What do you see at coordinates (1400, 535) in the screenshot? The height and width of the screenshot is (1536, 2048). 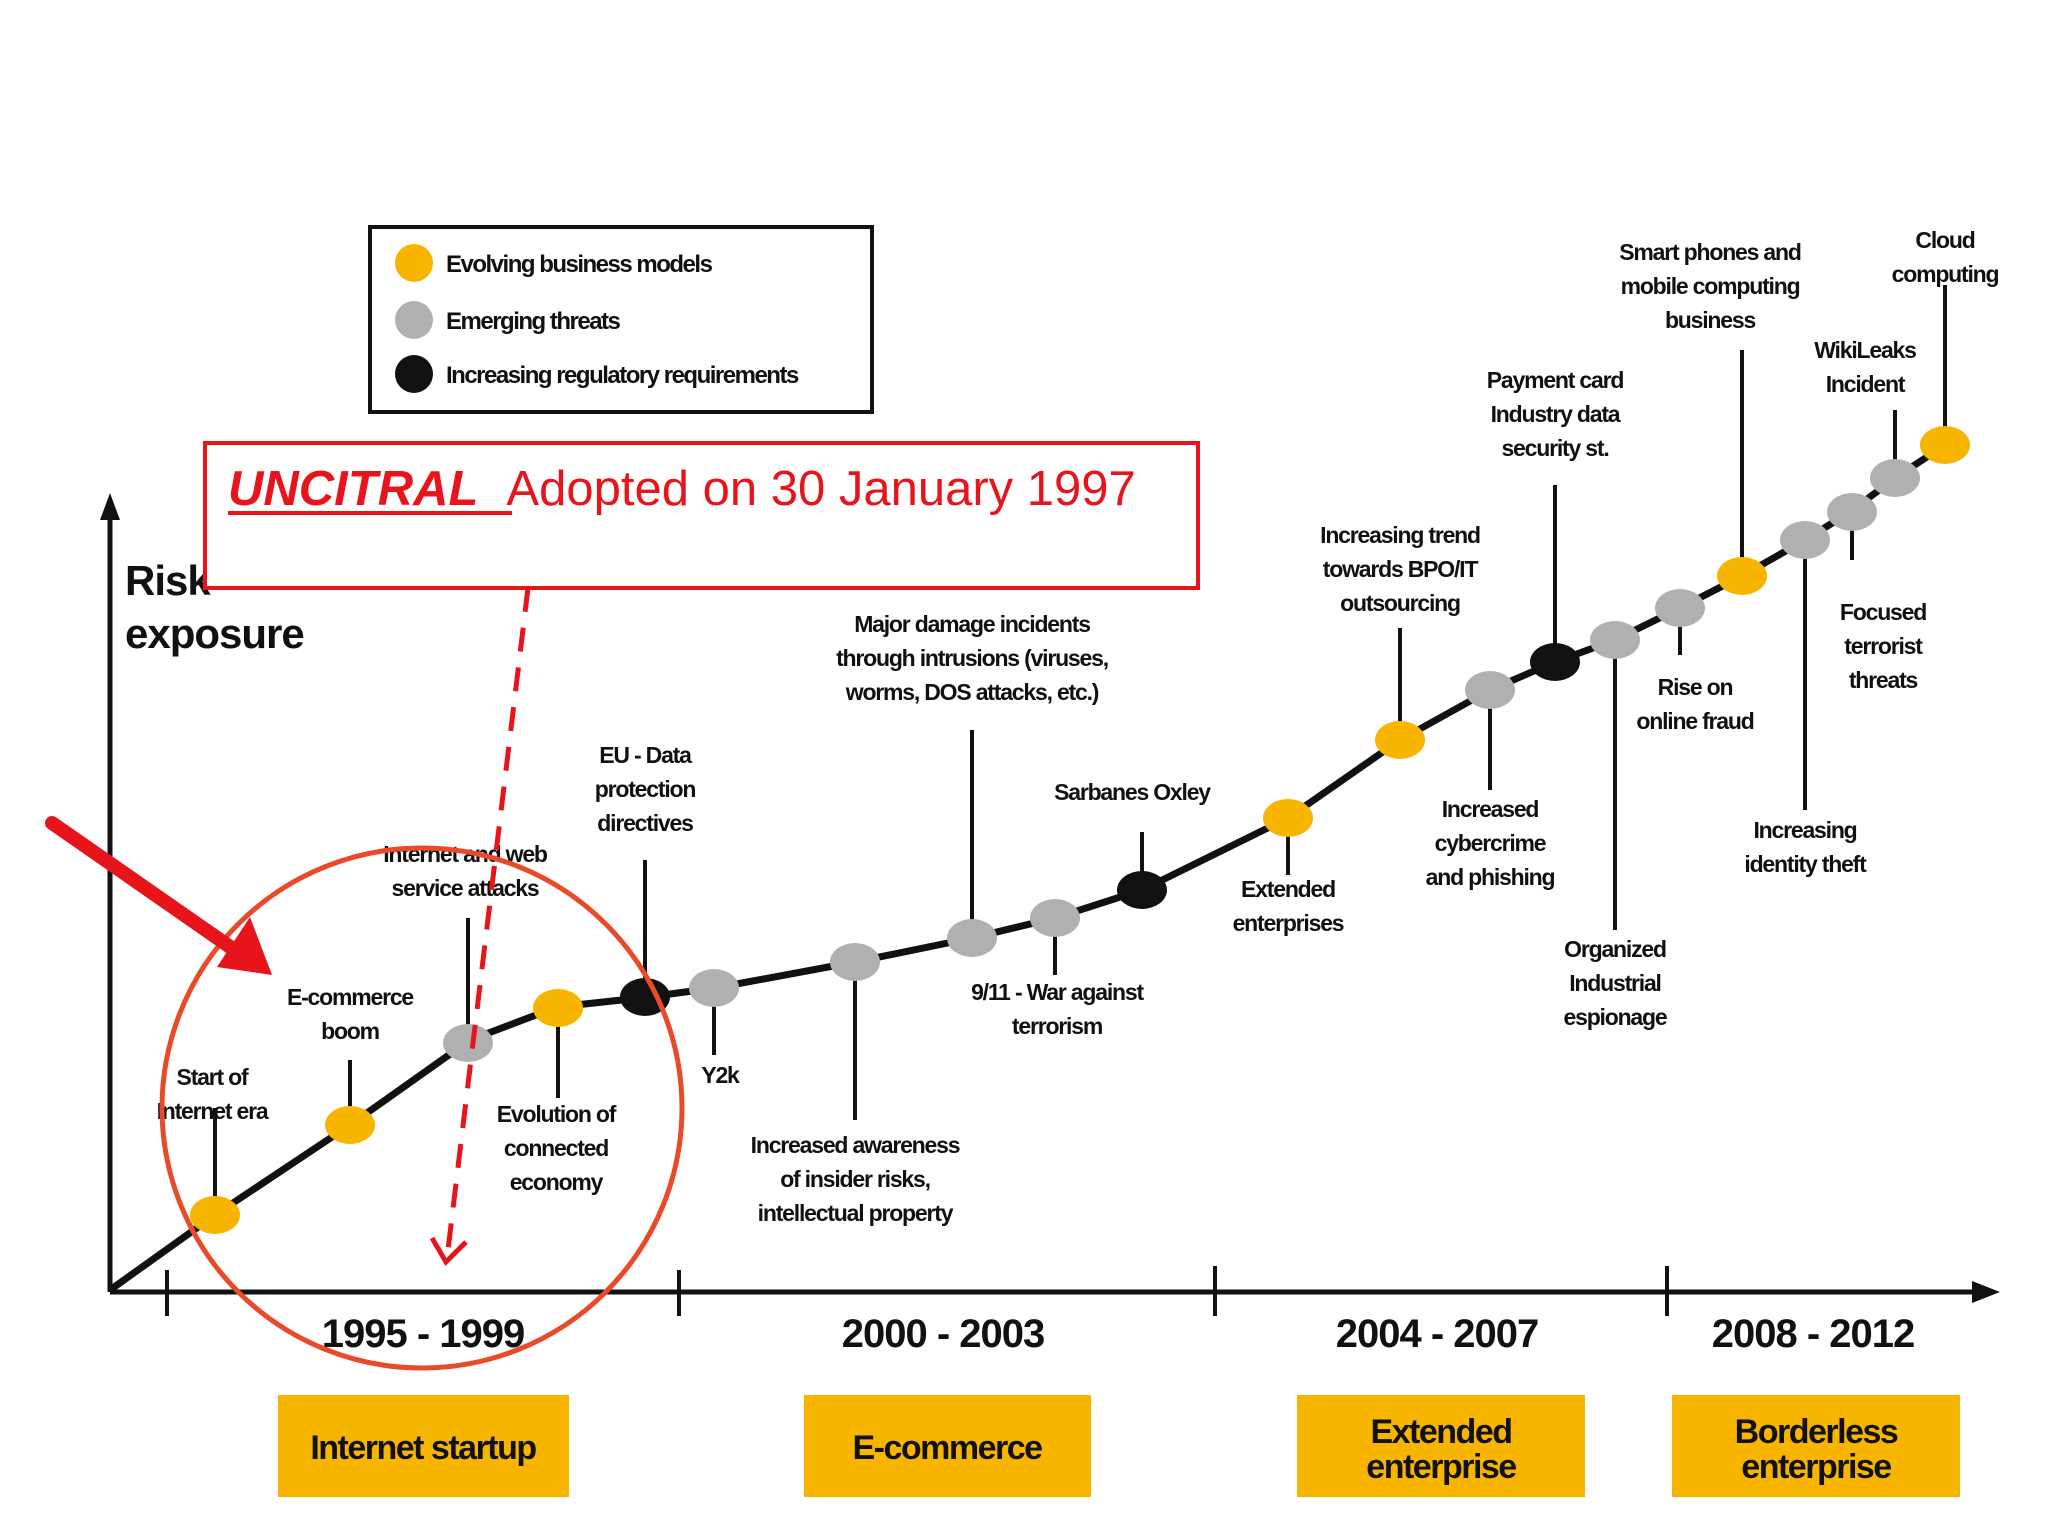 I see `event-label-increasing-trend-towards-bpo-it-outsourcing: Increasing trend` at bounding box center [1400, 535].